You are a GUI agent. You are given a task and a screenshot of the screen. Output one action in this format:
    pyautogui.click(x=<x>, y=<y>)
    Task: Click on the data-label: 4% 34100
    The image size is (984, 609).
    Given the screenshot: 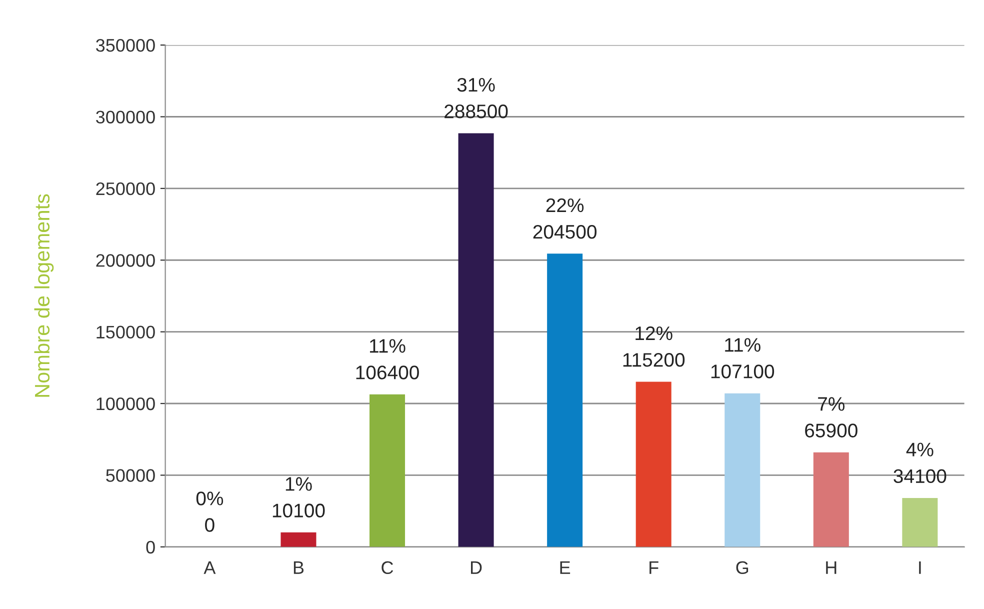 What is the action you would take?
    pyautogui.click(x=920, y=463)
    